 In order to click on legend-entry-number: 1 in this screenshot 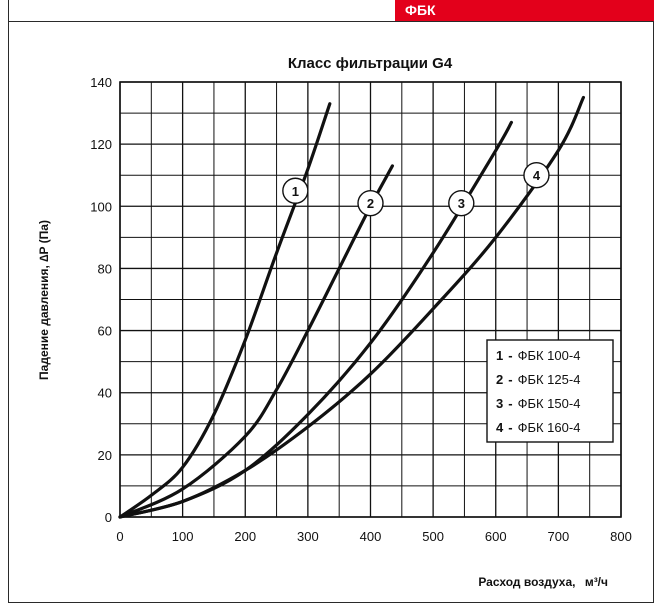, I will do `click(499, 355)`.